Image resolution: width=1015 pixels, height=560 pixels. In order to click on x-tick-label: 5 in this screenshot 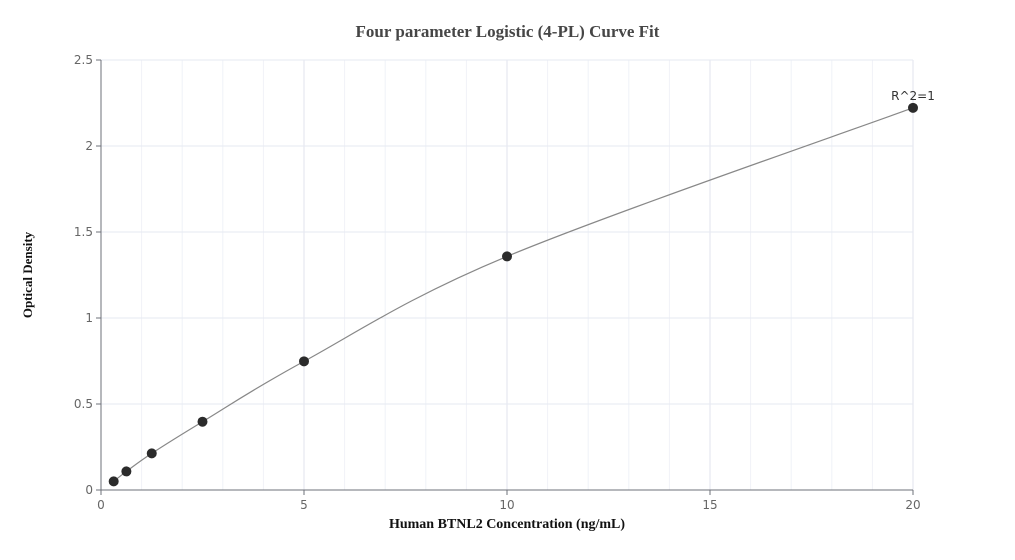, I will do `click(304, 505)`.